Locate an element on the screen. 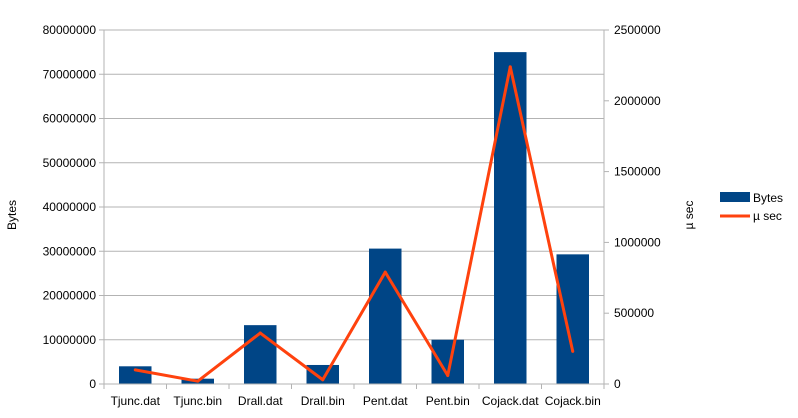 This screenshot has width=798, height=418. right-tick-label: 0 is located at coordinates (617, 384).